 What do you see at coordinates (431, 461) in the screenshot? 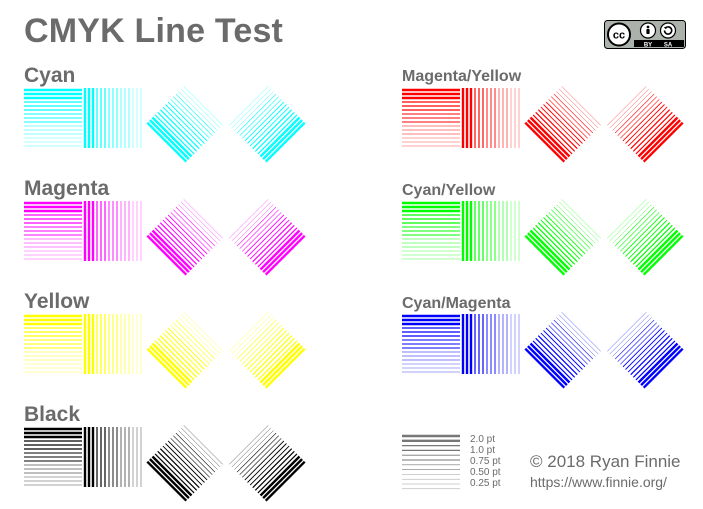
I see `line-width-legend-swatch` at bounding box center [431, 461].